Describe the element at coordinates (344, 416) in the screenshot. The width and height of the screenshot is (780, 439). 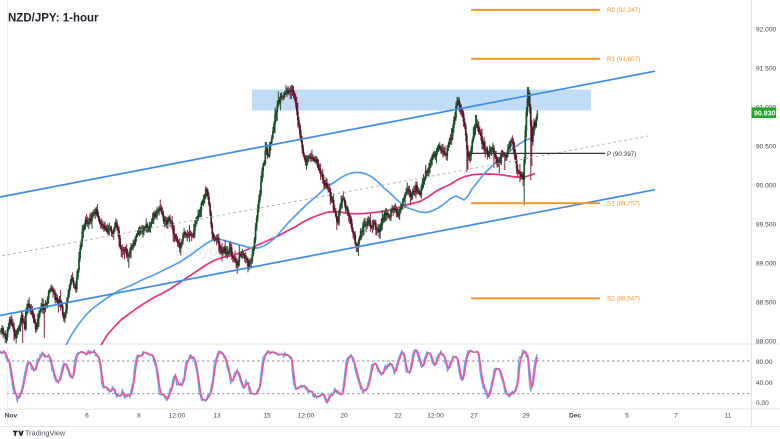
I see `svg-text: 20` at that location.